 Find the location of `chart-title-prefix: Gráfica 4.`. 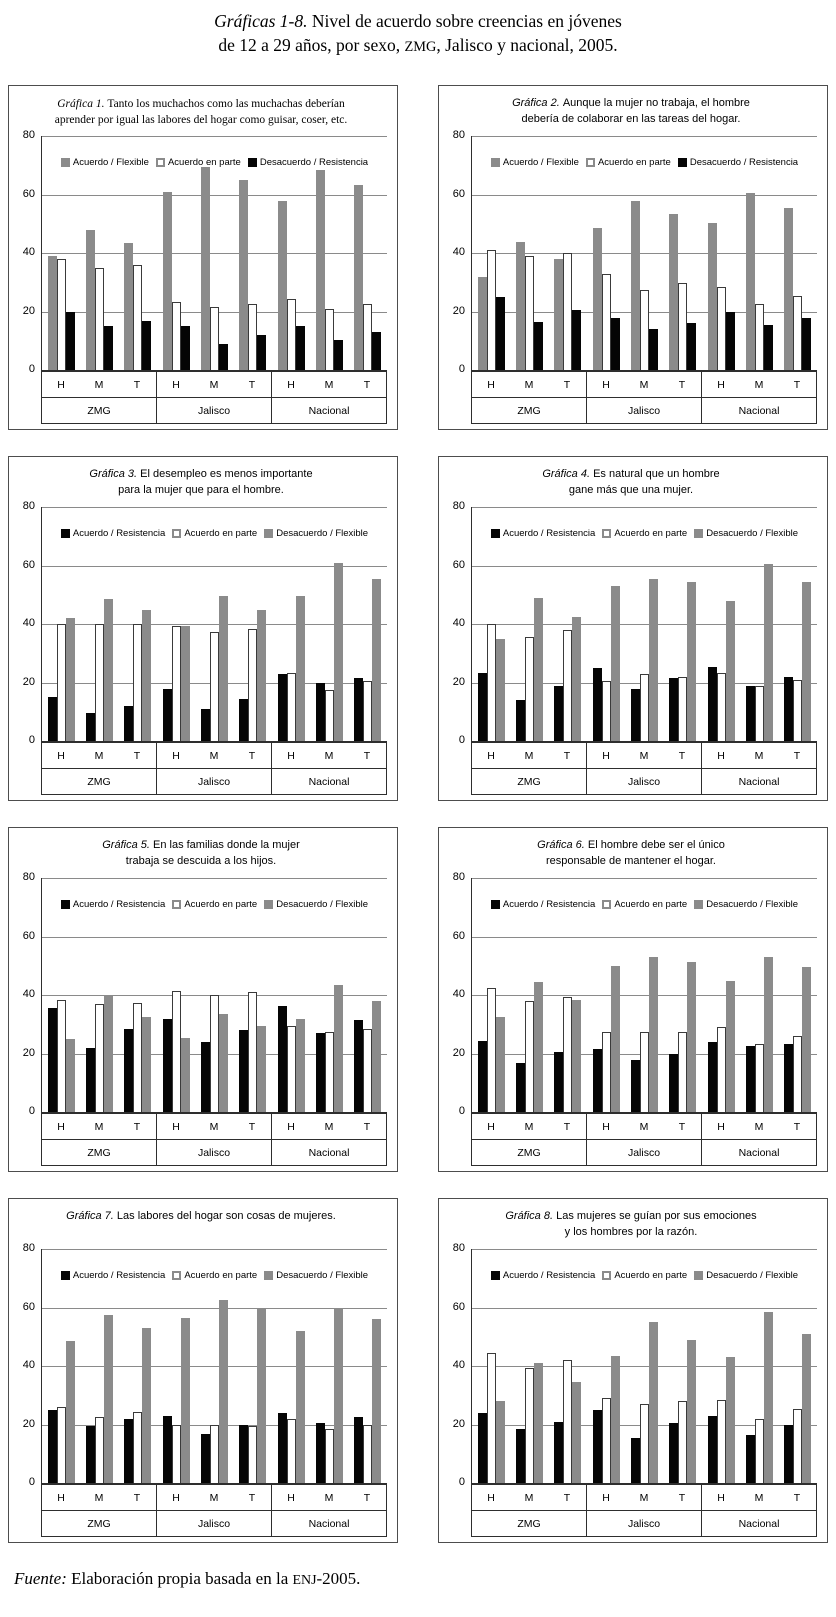

chart-title-prefix: Gráfica 4. is located at coordinates (568, 474).